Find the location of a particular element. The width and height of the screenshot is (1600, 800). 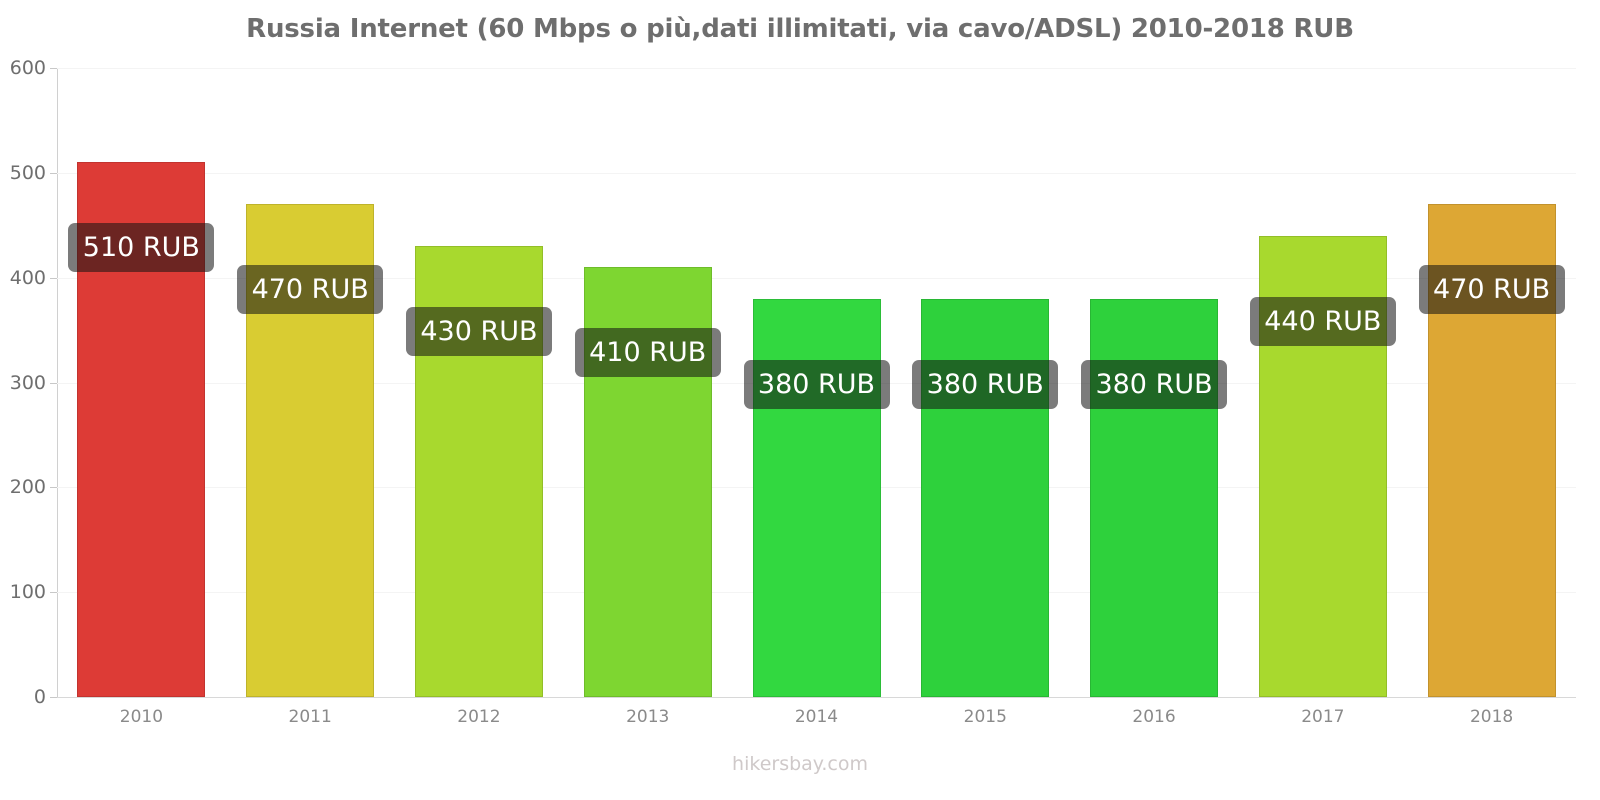

x-tick-label-2011: 2011 is located at coordinates (310, 717).